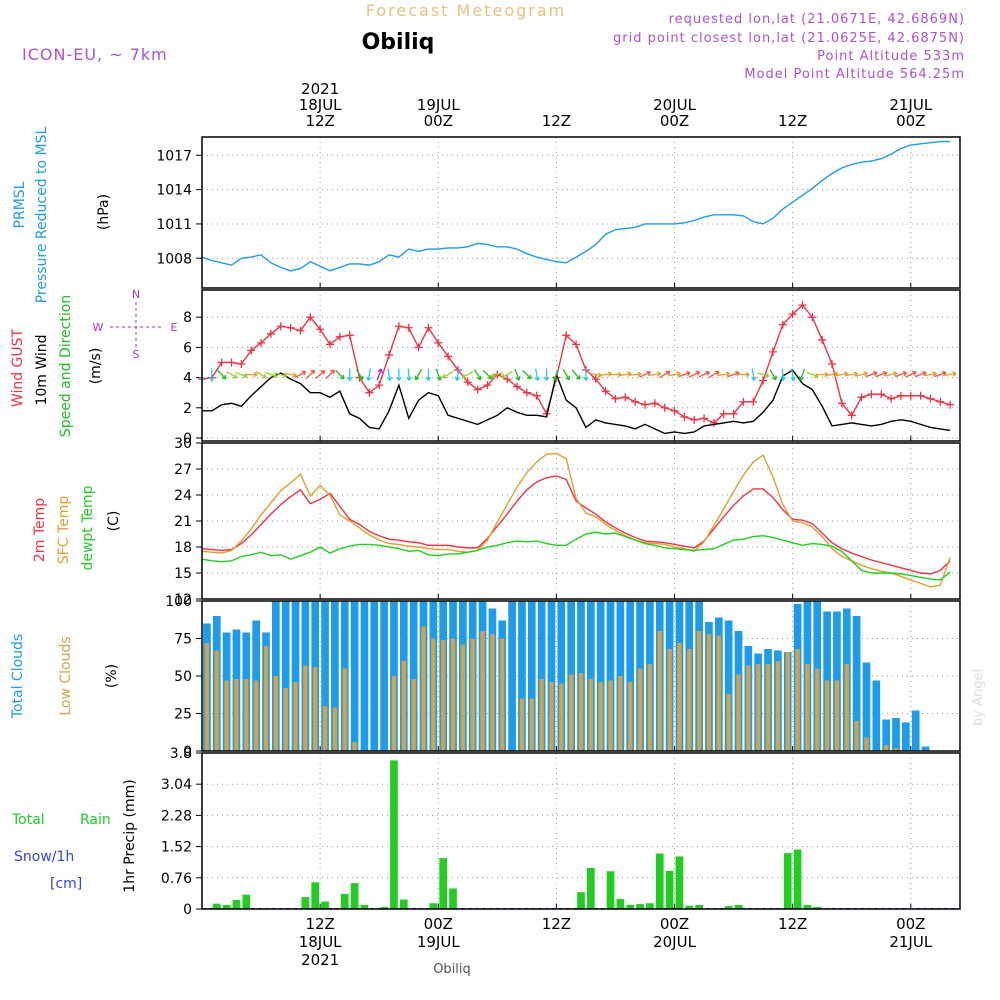 The width and height of the screenshot is (1000, 1000). What do you see at coordinates (183, 496) in the screenshot?
I see `y-tick-label: 24` at bounding box center [183, 496].